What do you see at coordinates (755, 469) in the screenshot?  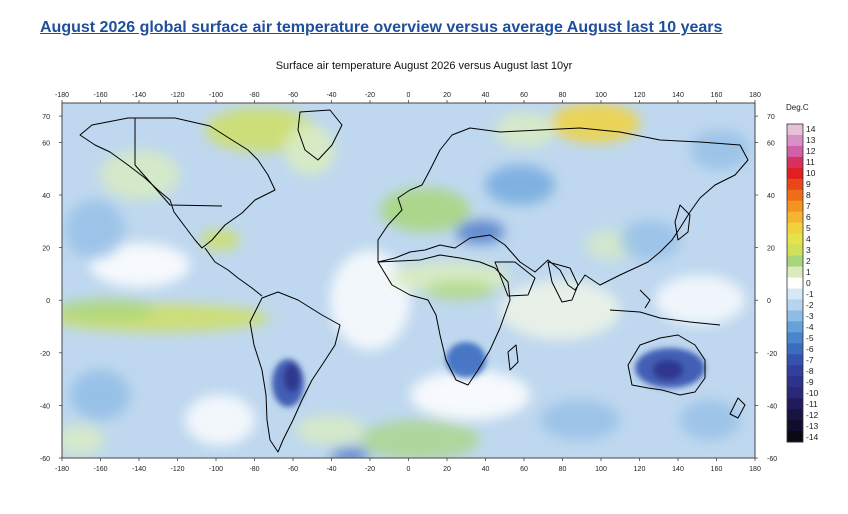 I see `lon-tick-label: 180` at bounding box center [755, 469].